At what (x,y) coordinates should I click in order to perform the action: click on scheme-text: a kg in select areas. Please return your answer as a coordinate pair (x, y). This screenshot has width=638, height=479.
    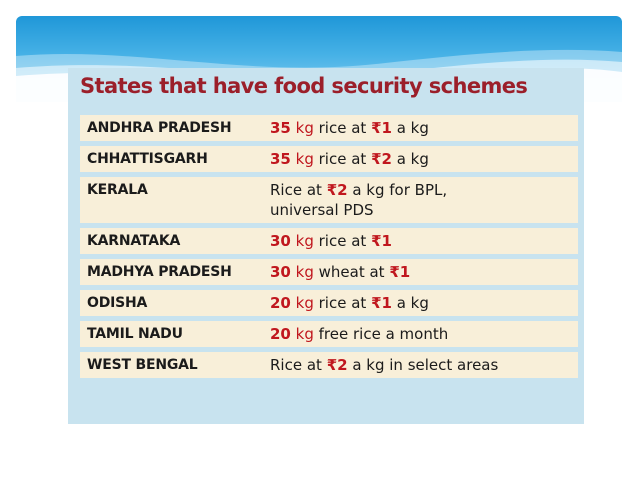
    Looking at the image, I should click on (423, 365).